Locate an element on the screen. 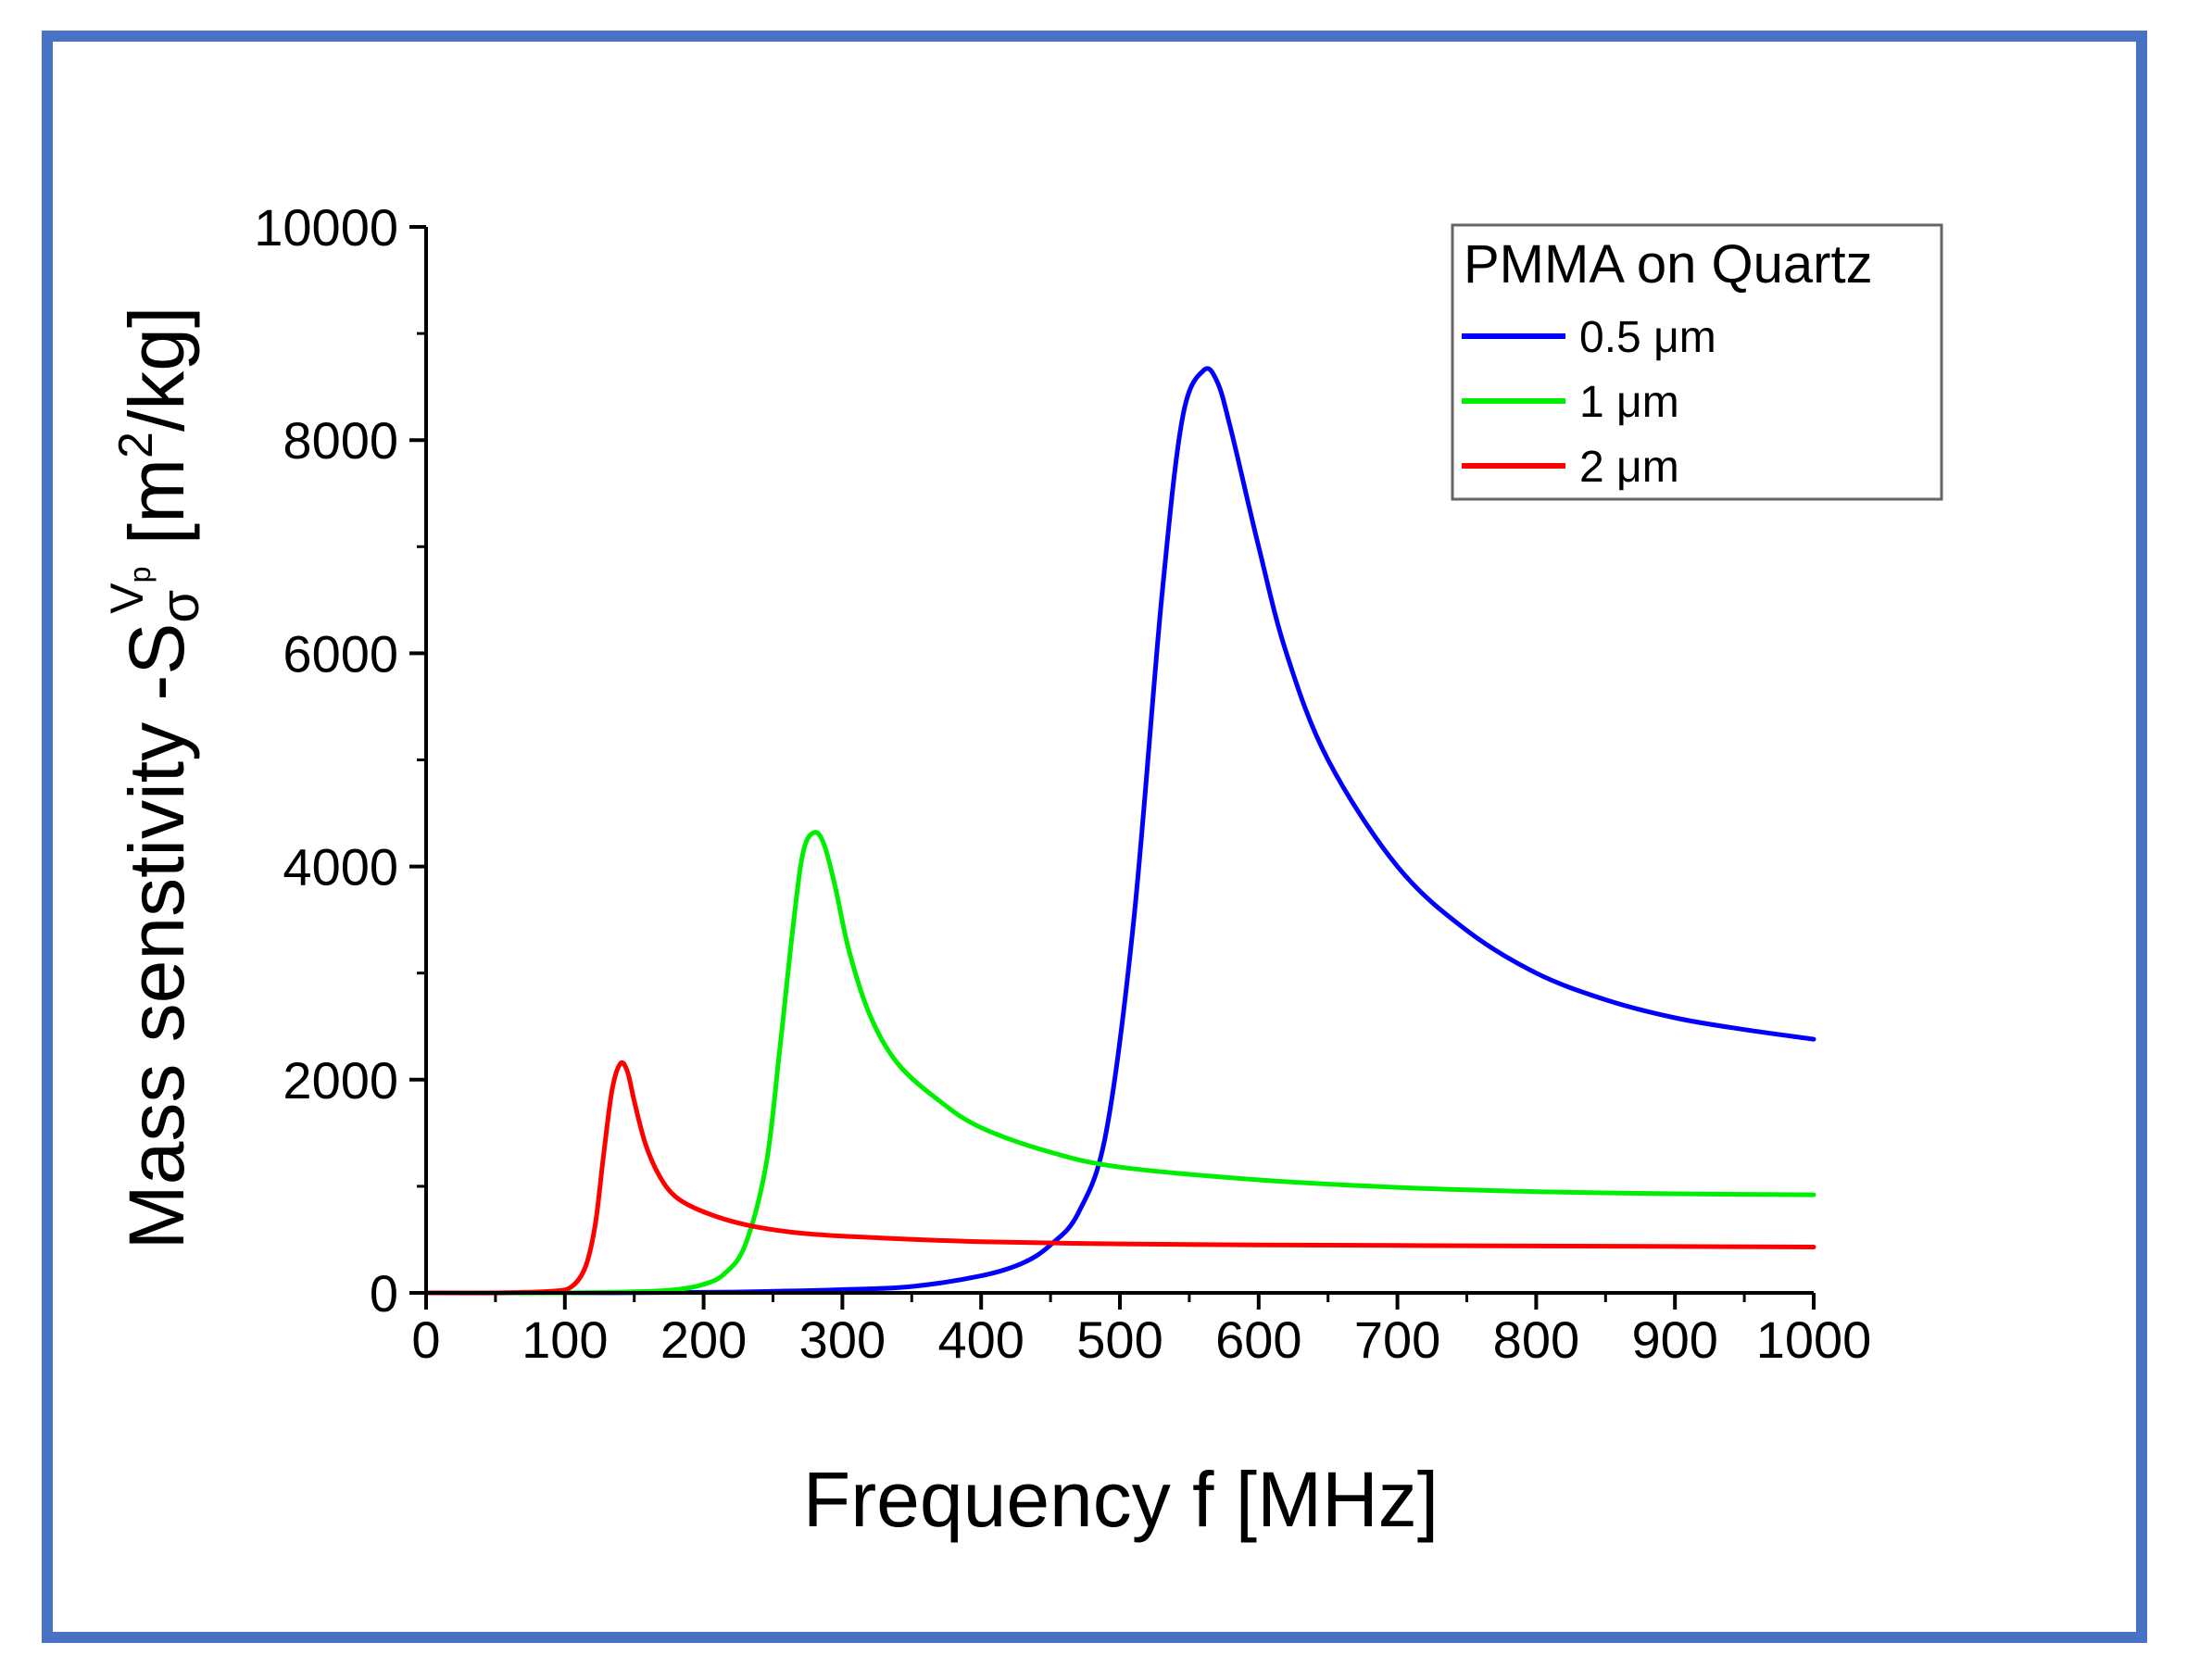  legend-label-3: 2 μm is located at coordinates (1629, 467).